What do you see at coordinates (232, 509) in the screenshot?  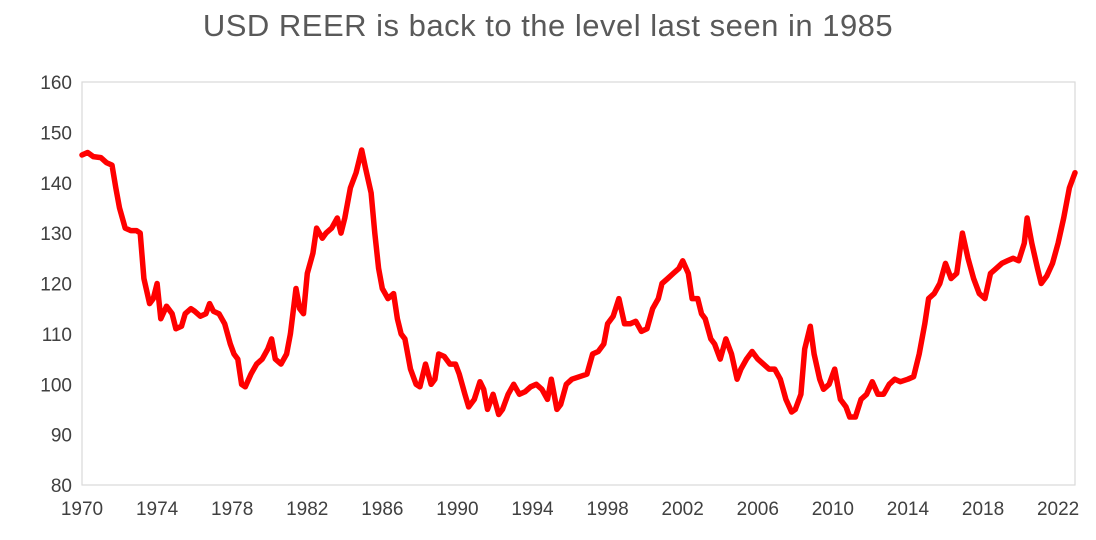 I see `x-tick-label: 1978` at bounding box center [232, 509].